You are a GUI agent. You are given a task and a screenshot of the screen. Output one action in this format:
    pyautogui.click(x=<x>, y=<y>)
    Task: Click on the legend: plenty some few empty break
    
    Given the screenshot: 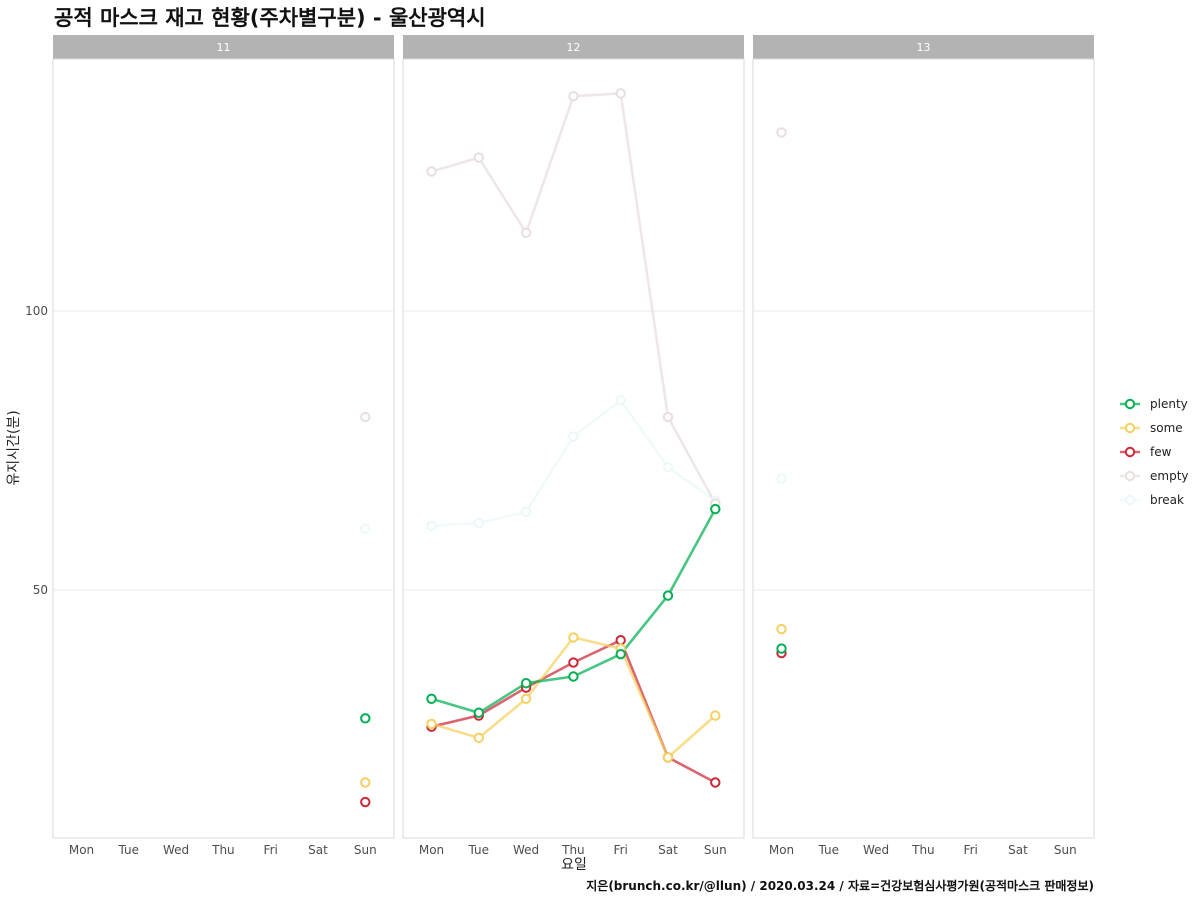 What is the action you would take?
    pyautogui.click(x=1154, y=452)
    